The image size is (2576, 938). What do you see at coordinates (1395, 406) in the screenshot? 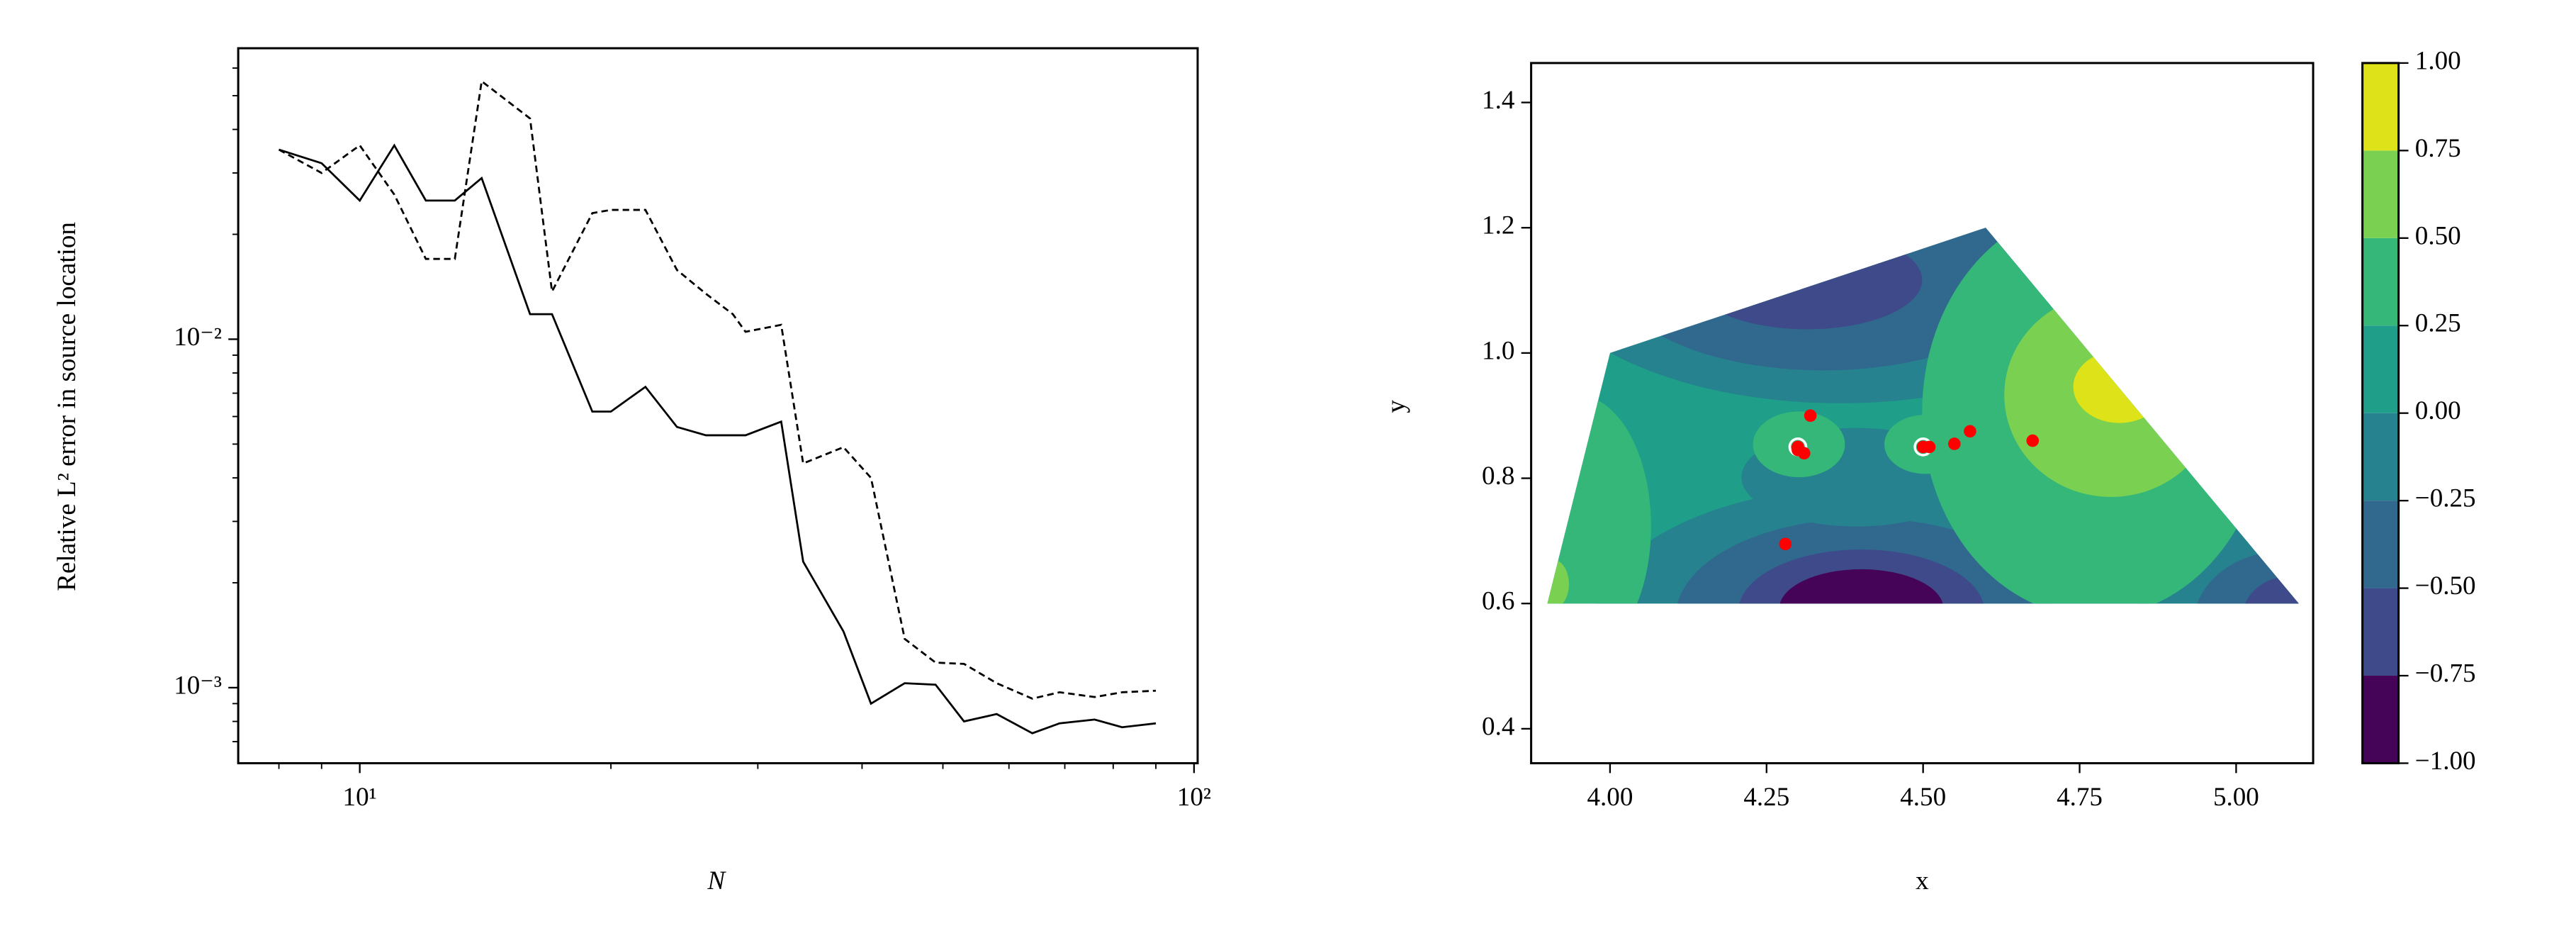
I see `y-axis-label: y` at bounding box center [1395, 406].